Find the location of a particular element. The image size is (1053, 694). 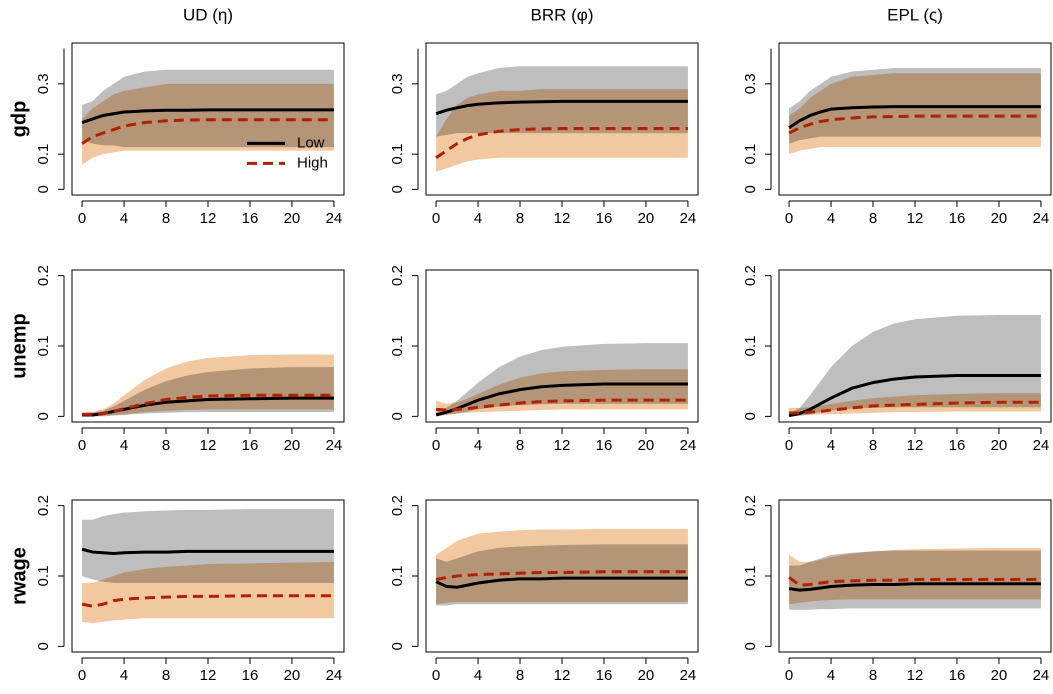

column-title: BRR (φ) is located at coordinates (562, 14).